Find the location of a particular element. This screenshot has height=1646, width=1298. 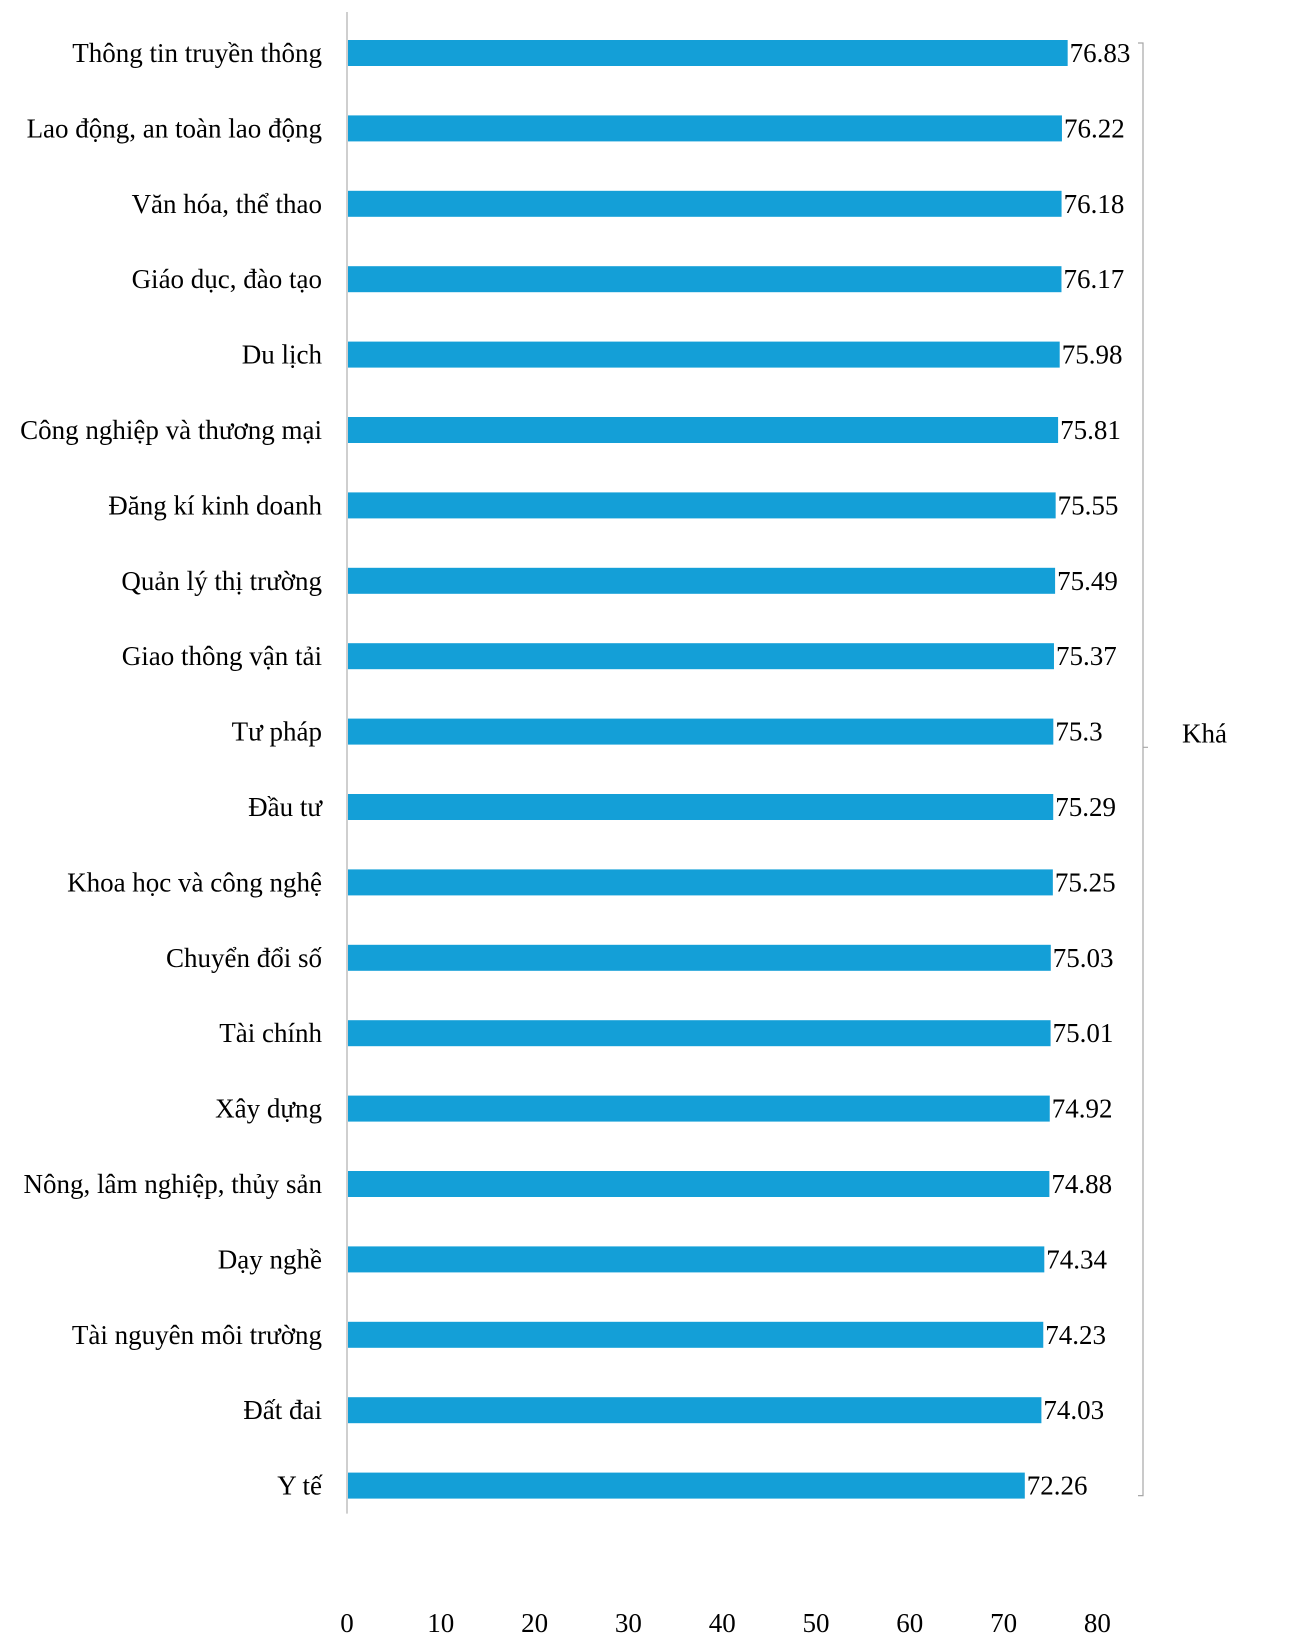

value-label: 74.34 is located at coordinates (1076, 1259).